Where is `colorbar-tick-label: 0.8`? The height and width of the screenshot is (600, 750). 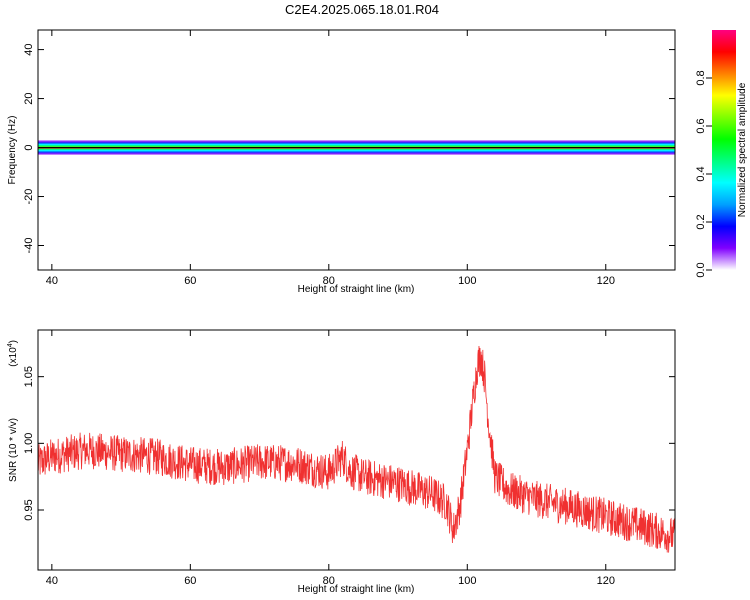 colorbar-tick-label: 0.8 is located at coordinates (701, 77).